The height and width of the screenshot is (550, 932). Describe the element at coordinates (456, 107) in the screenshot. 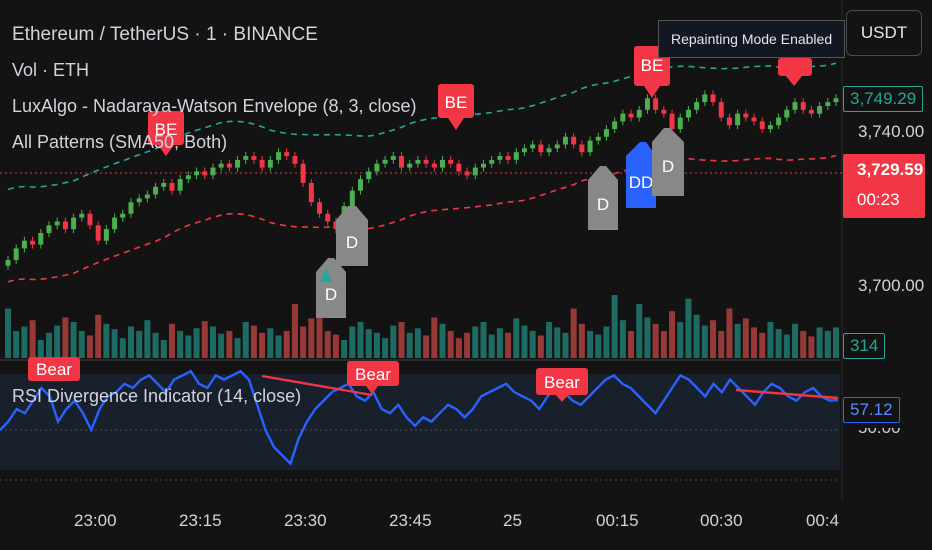

I see `bearish-engulfing-label: BE` at that location.